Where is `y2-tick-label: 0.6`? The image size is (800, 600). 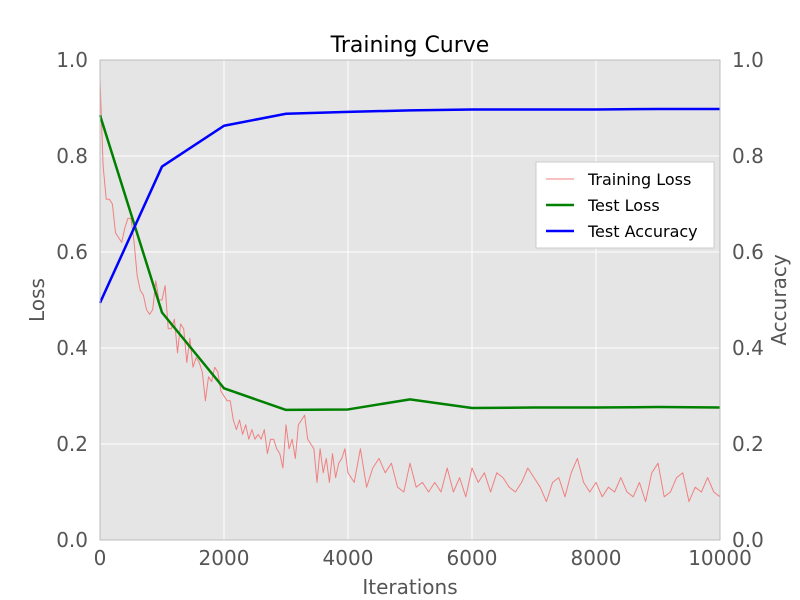 y2-tick-label: 0.6 is located at coordinates (748, 252).